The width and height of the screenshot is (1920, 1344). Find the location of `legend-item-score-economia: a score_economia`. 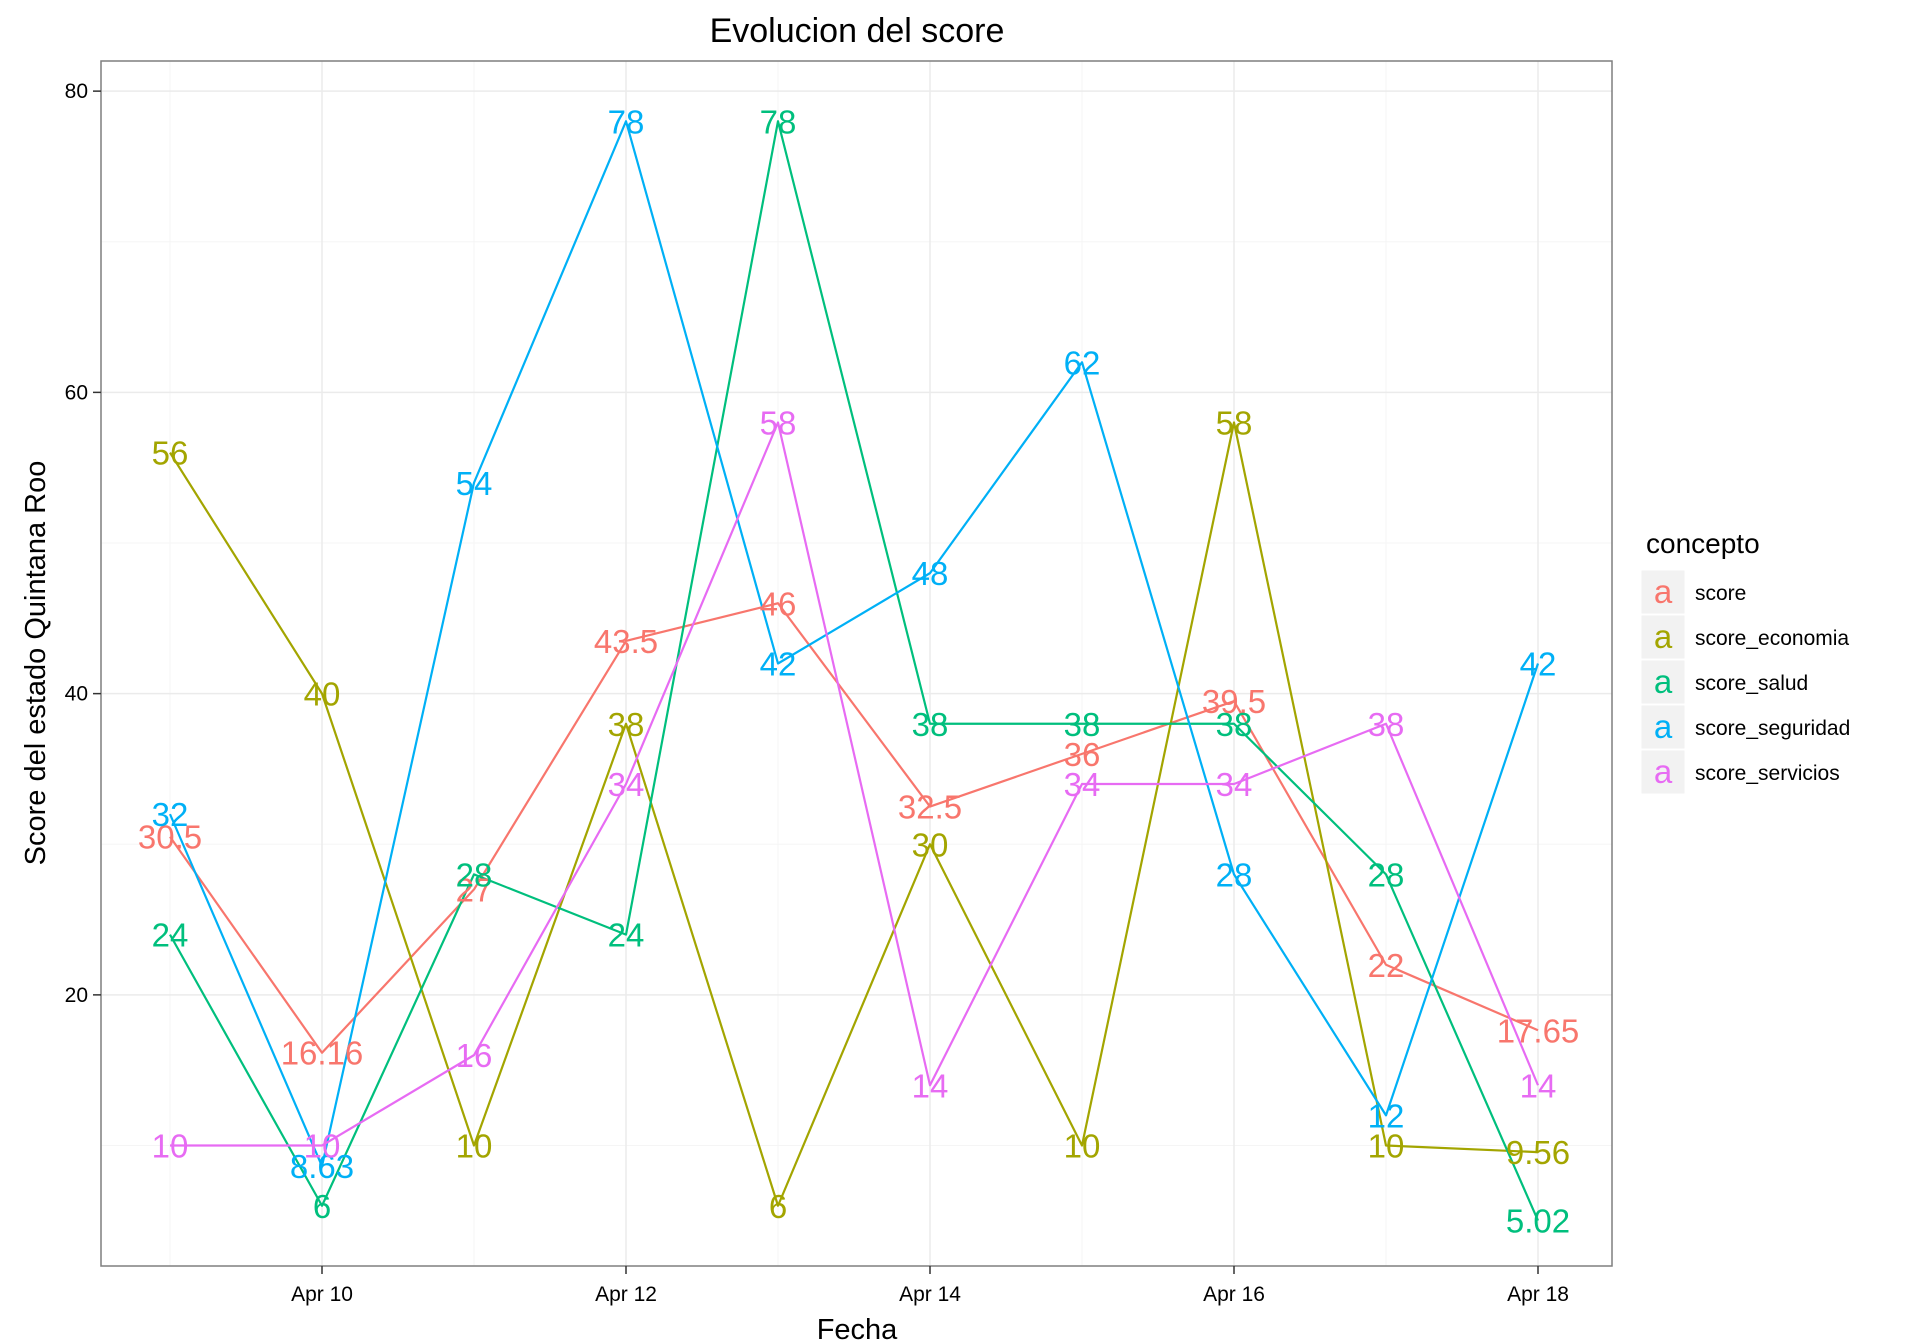

legend-item-score-economia: a score_economia is located at coordinates (1744, 637).